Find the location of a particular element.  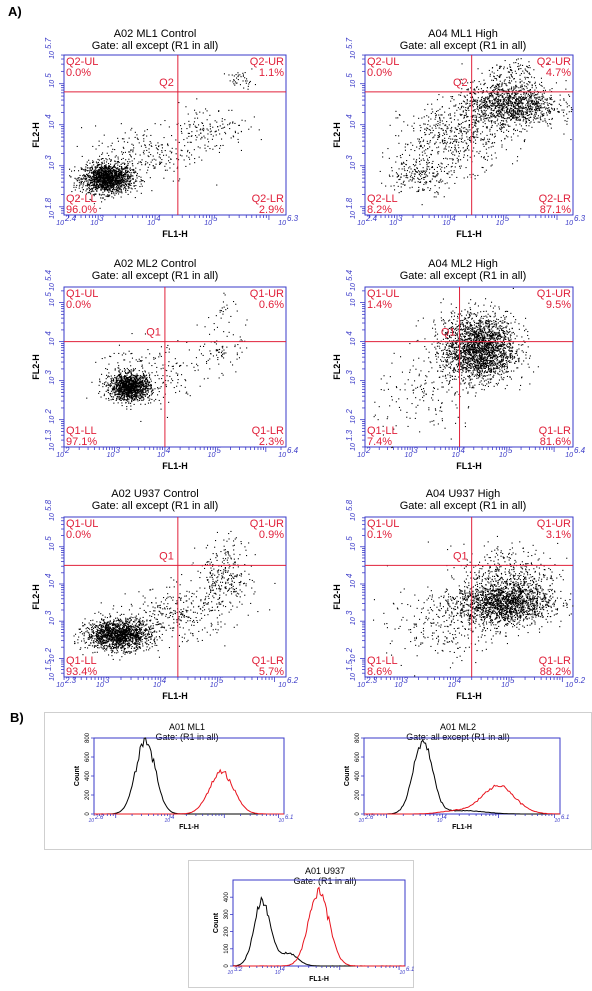

quadrant-ur-value: 1.1% is located at coordinates (271, 73).